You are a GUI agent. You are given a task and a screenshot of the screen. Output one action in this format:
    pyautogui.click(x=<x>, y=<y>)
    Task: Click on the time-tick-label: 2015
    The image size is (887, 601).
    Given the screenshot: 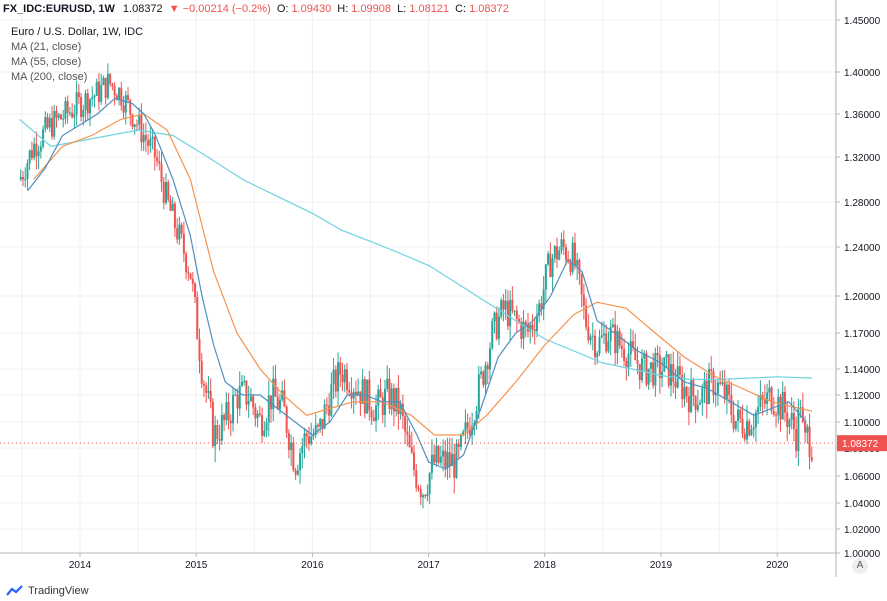 What is the action you would take?
    pyautogui.click(x=196, y=565)
    